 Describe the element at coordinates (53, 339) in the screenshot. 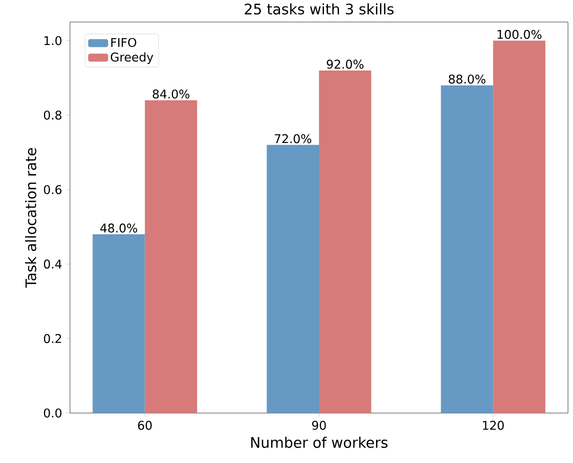

I see `y-tick-label: 0.2` at that location.